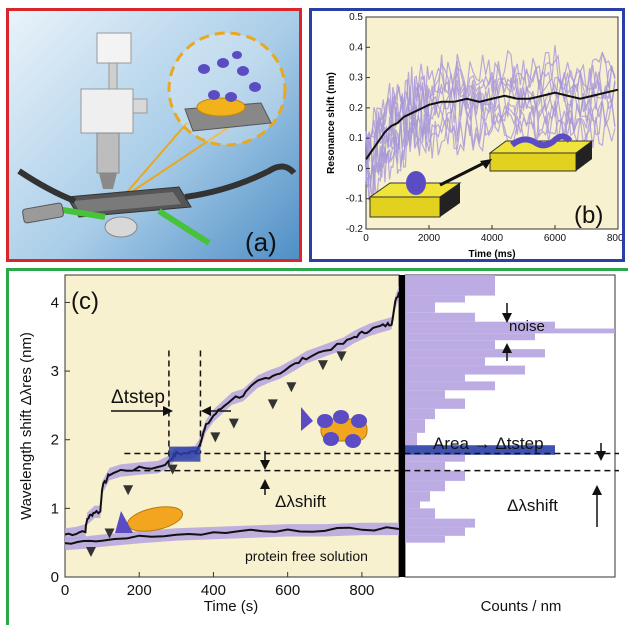  I want to click on unfolded-protein, so click(541, 141).